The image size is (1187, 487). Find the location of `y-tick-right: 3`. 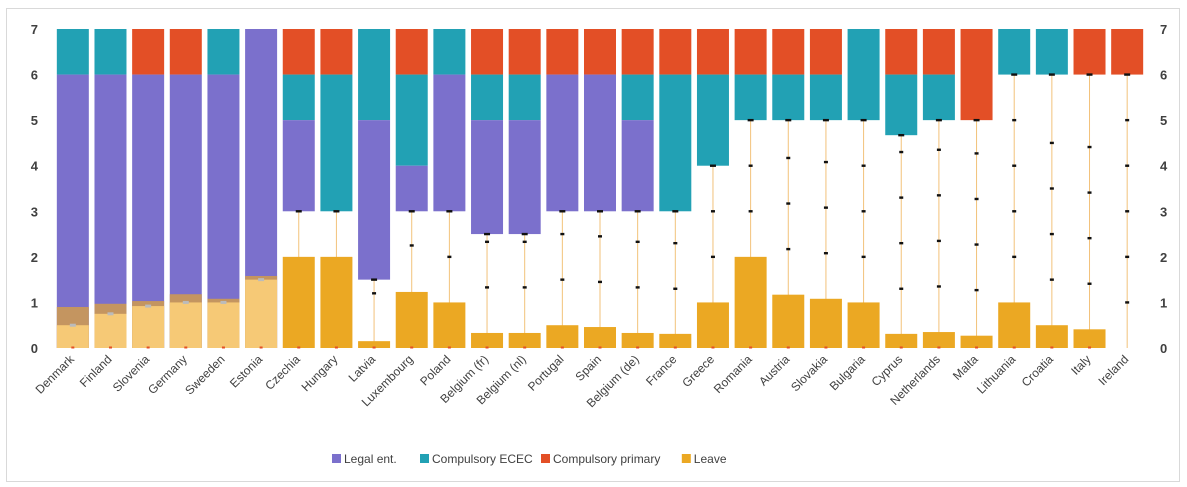

y-tick-right: 3 is located at coordinates (1163, 211).